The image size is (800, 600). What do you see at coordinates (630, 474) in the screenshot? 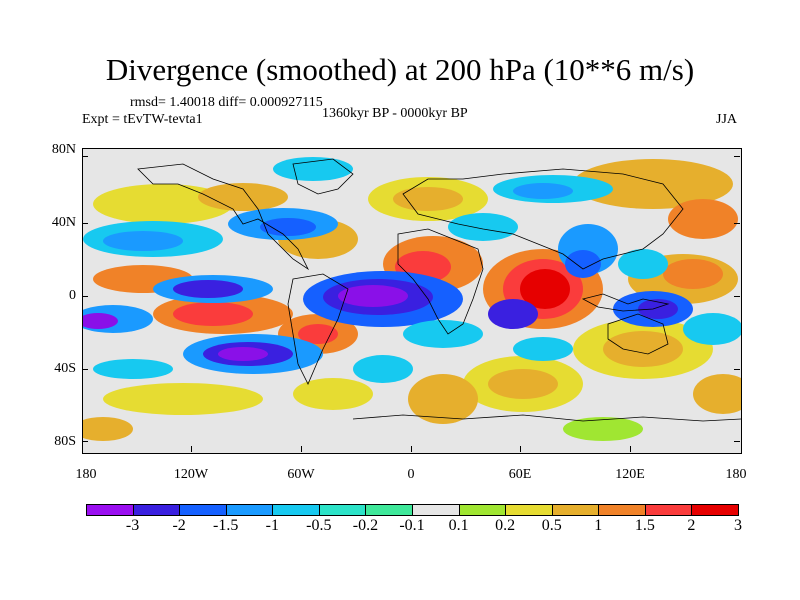
I see `x-tick-label: 120E` at bounding box center [630, 474].